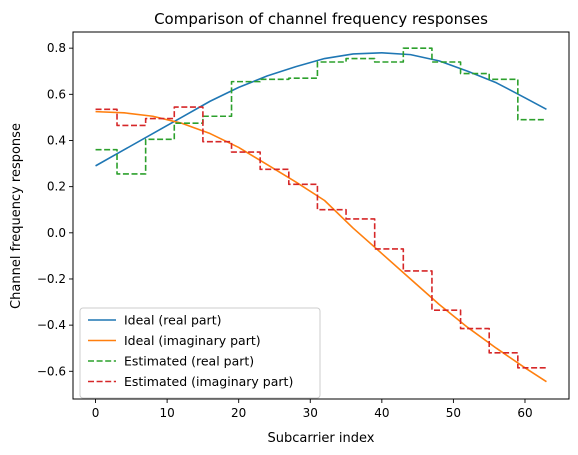  I want to click on x-axis: 0 10 20 30 40 50 60, so click(312, 409).